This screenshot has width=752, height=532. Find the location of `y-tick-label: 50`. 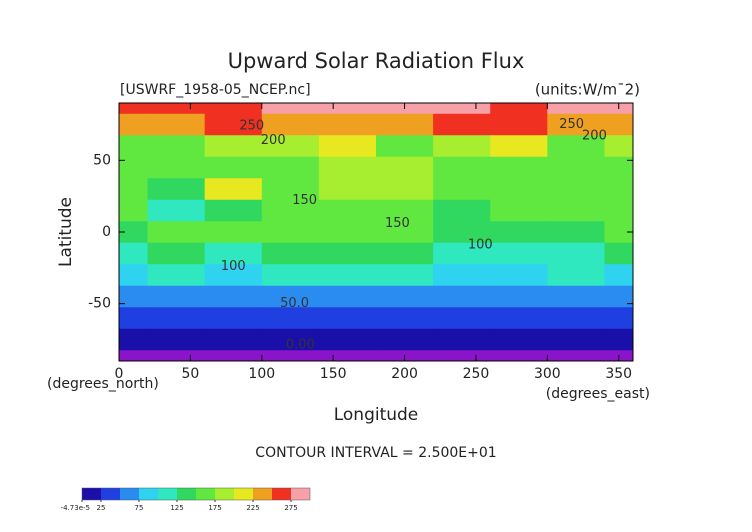

y-tick-label: 50 is located at coordinates (102, 160).